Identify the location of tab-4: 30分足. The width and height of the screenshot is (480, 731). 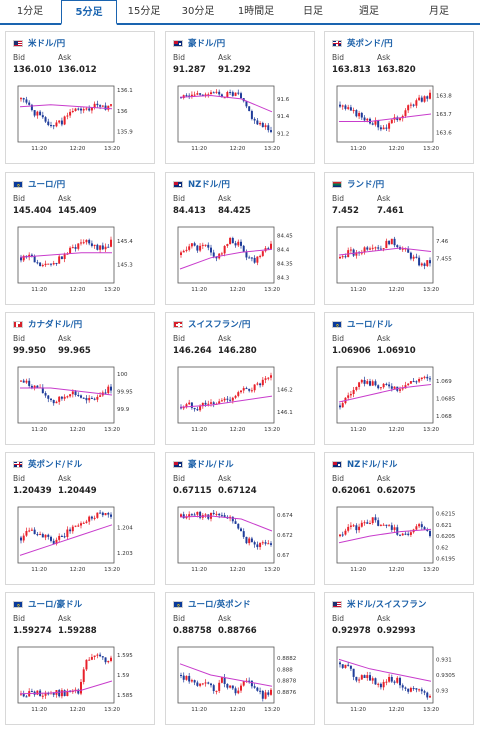
(198, 11).